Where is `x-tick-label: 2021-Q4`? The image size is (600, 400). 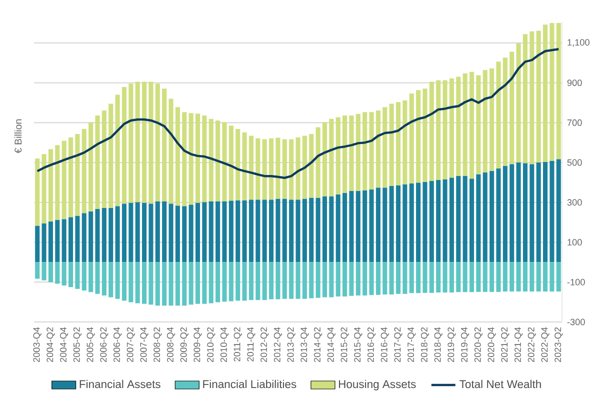
x-tick-label: 2021-Q4 is located at coordinates (518, 344).